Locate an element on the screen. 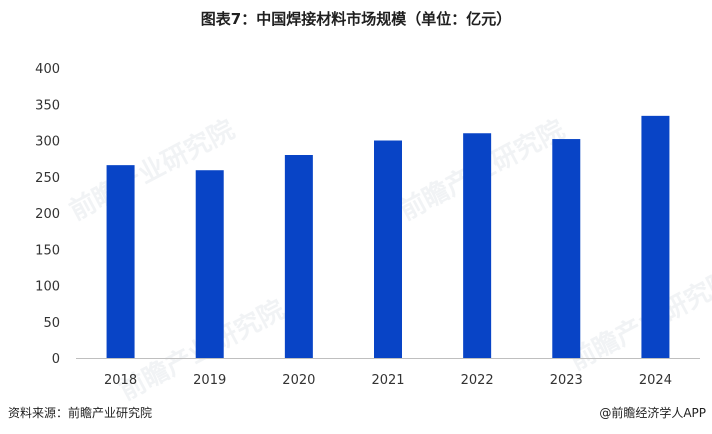 Image resolution: width=712 pixels, height=434 pixels. bar-2019 is located at coordinates (209, 264).